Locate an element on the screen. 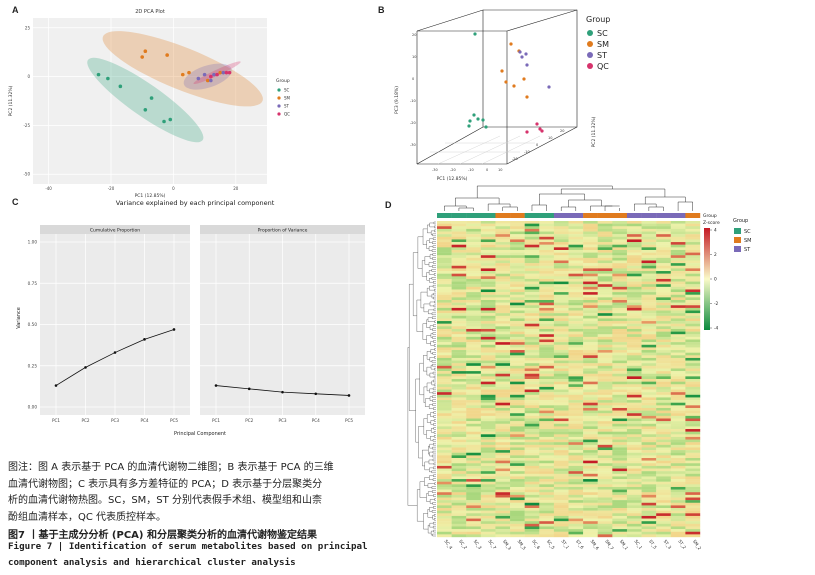  legend3d-dot-sm is located at coordinates (590, 44).